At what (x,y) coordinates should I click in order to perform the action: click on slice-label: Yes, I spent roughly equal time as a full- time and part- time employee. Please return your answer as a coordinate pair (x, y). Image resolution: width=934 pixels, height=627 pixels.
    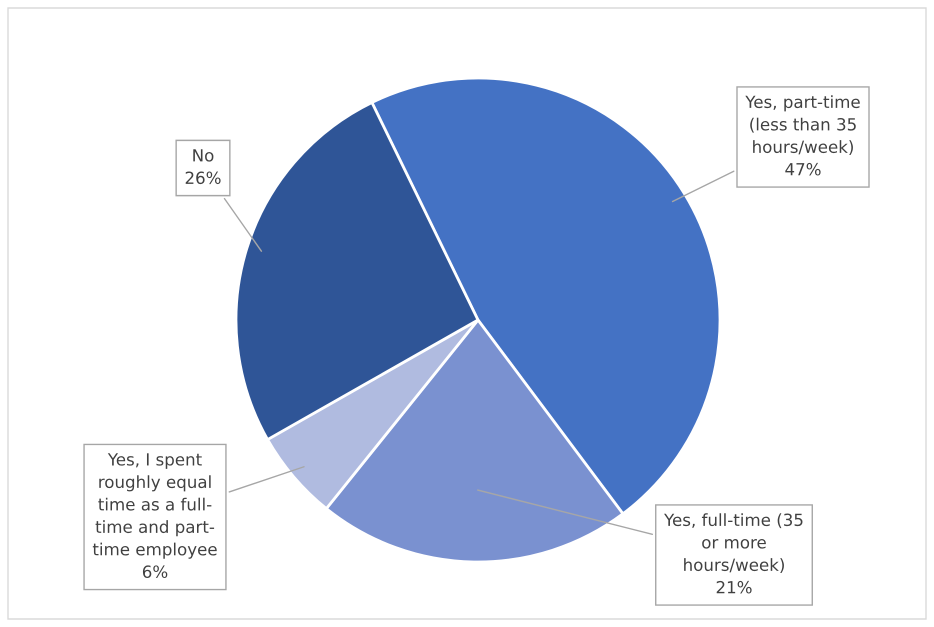
    Looking at the image, I should click on (154, 506).